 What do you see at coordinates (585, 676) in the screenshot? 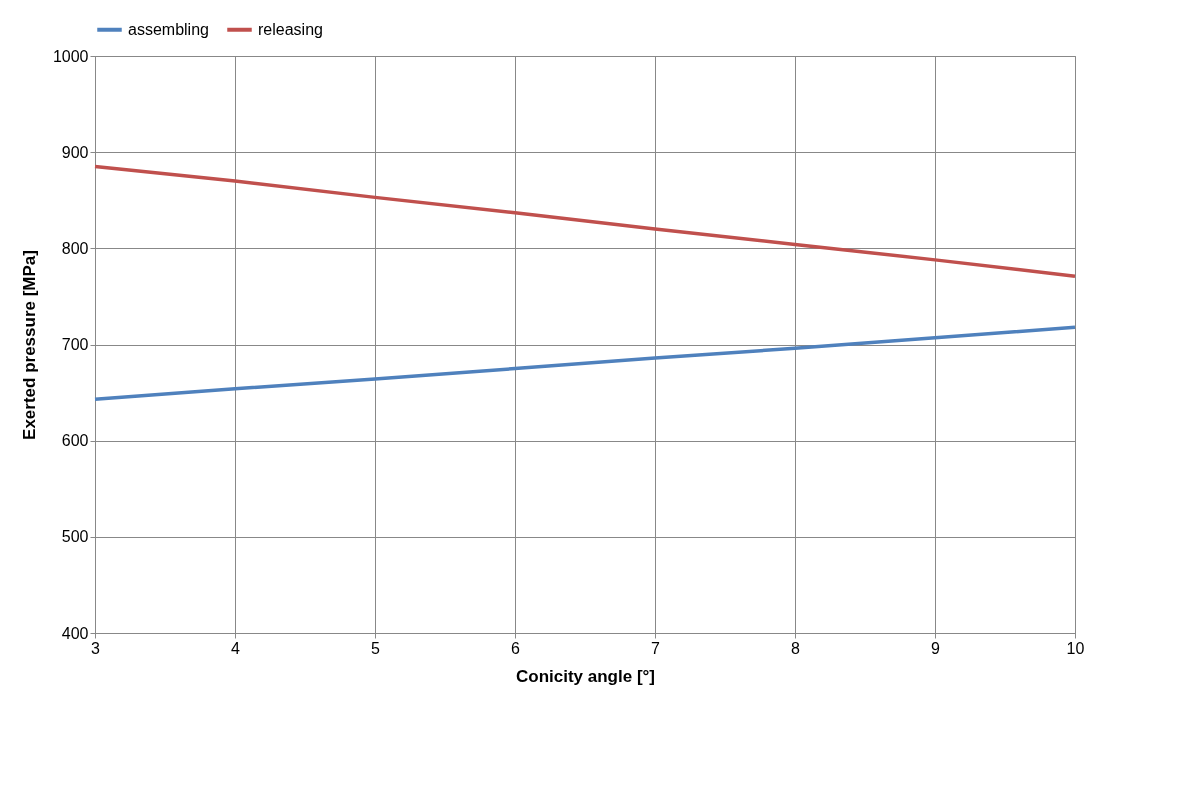
I see `x-axis-title: Conicity angle [°]` at bounding box center [585, 676].